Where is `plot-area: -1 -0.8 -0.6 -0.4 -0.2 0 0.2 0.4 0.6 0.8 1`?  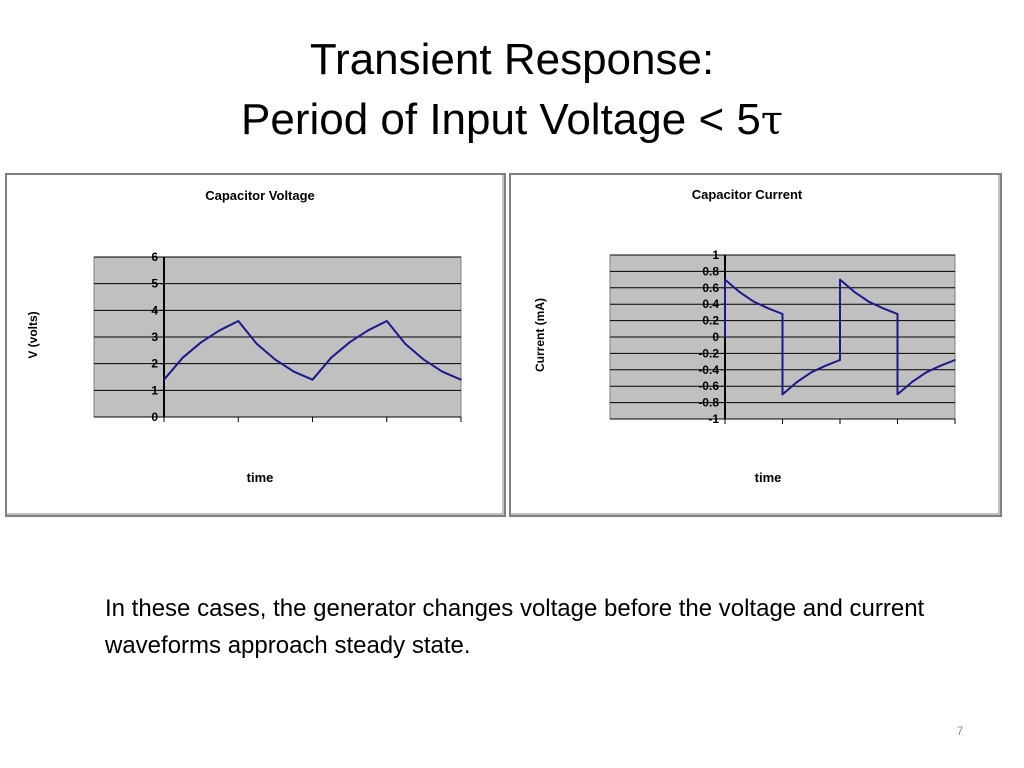 plot-area: -1 -0.8 -0.6 -0.4 -0.2 0 0.2 0.4 0.6 0.8 1 is located at coordinates (782, 337).